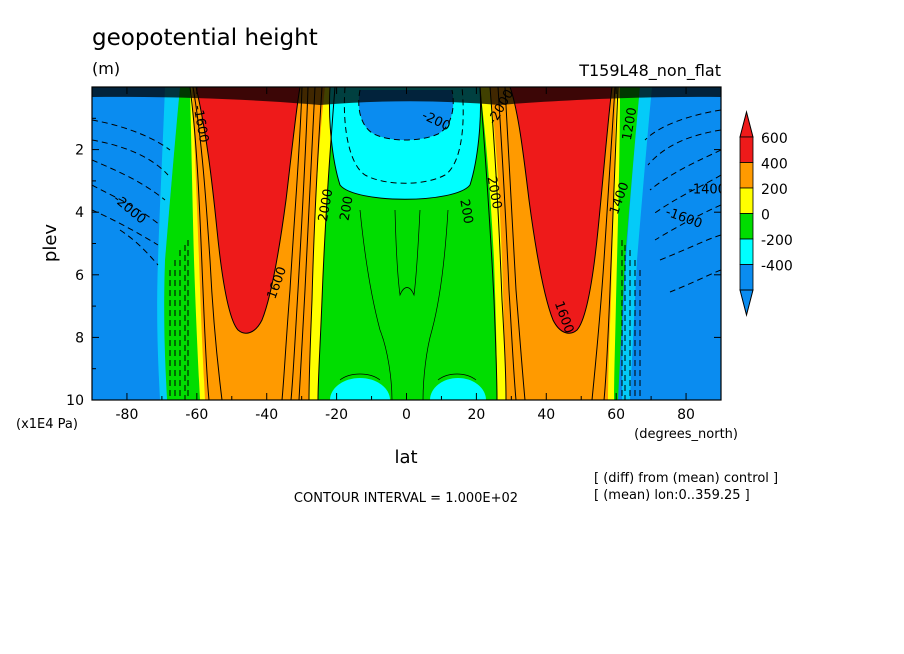  What do you see at coordinates (686, 478) in the screenshot?
I see `note-diff: [ (diff) from (mean) control ]` at bounding box center [686, 478].